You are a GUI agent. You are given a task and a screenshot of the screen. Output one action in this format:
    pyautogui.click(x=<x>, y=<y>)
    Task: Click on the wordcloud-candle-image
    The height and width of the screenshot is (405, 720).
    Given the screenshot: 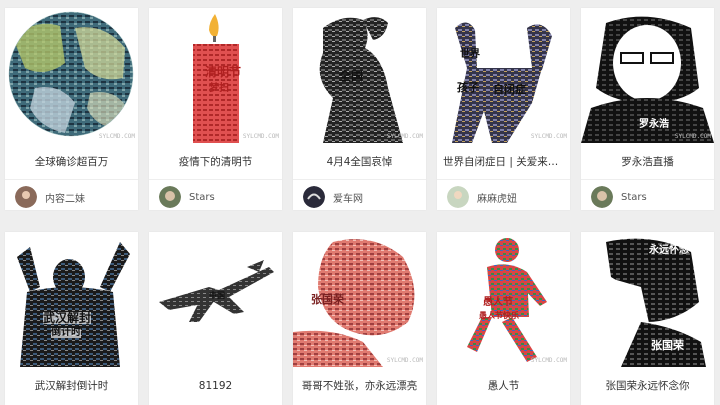 What is the action you would take?
    pyautogui.click(x=216, y=78)
    